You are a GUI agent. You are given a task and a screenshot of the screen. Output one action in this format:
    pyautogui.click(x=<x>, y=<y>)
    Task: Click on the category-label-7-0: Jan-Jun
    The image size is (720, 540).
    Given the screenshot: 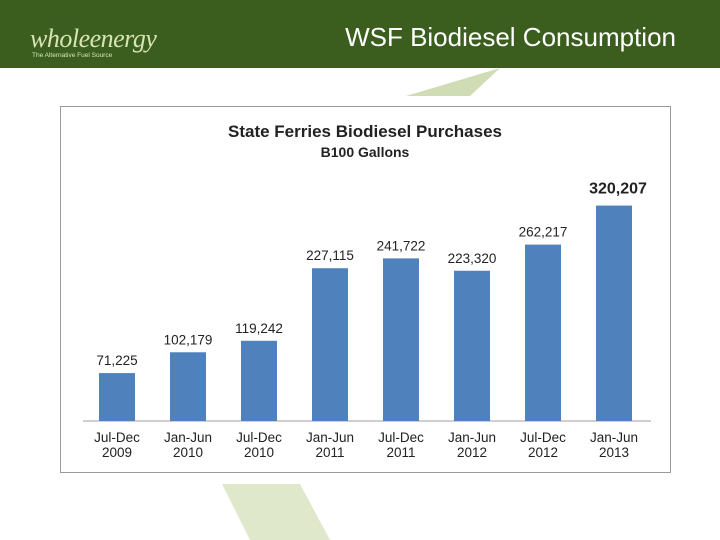 What is the action you would take?
    pyautogui.click(x=614, y=437)
    